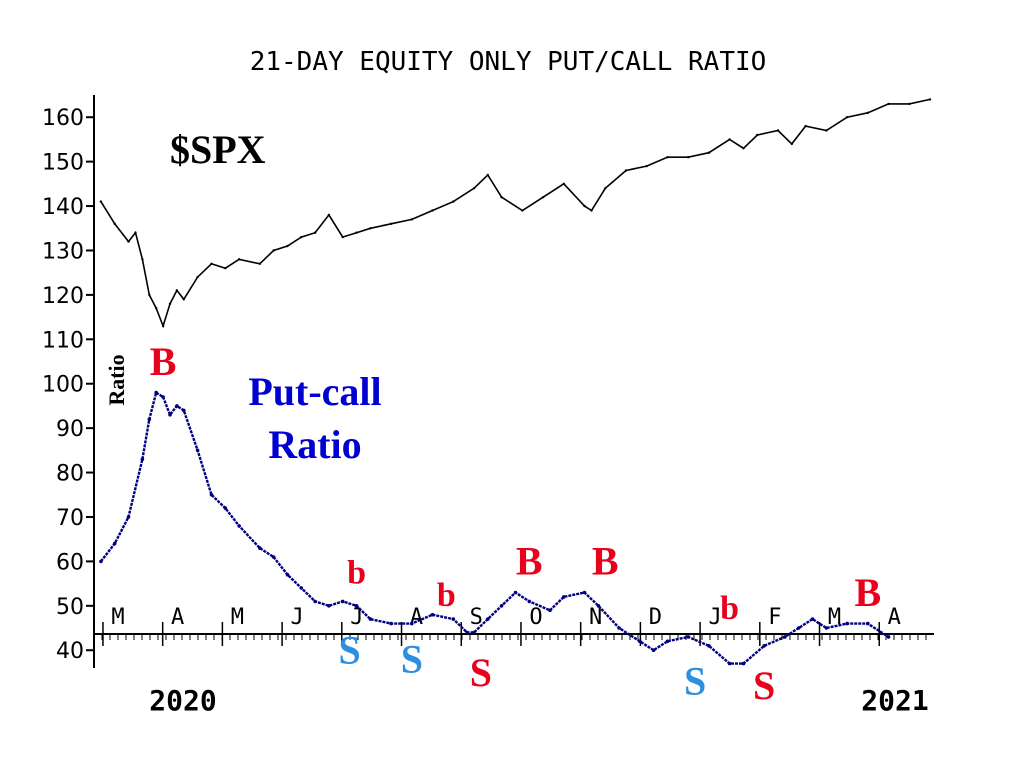 The height and width of the screenshot is (764, 1018). Describe the element at coordinates (63, 385) in the screenshot. I see `y-tick-label: 100` at that location.